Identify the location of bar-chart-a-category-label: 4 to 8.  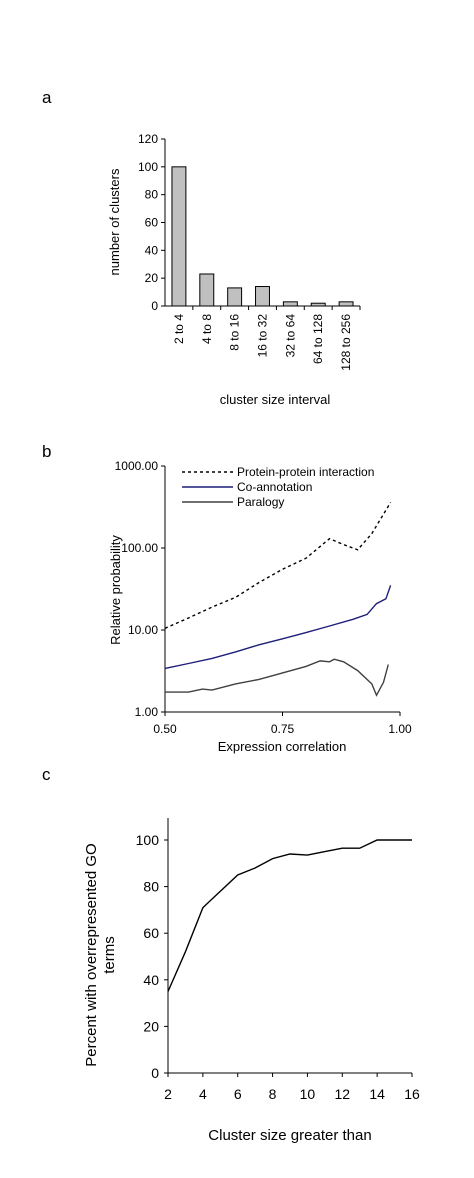
(207, 329).